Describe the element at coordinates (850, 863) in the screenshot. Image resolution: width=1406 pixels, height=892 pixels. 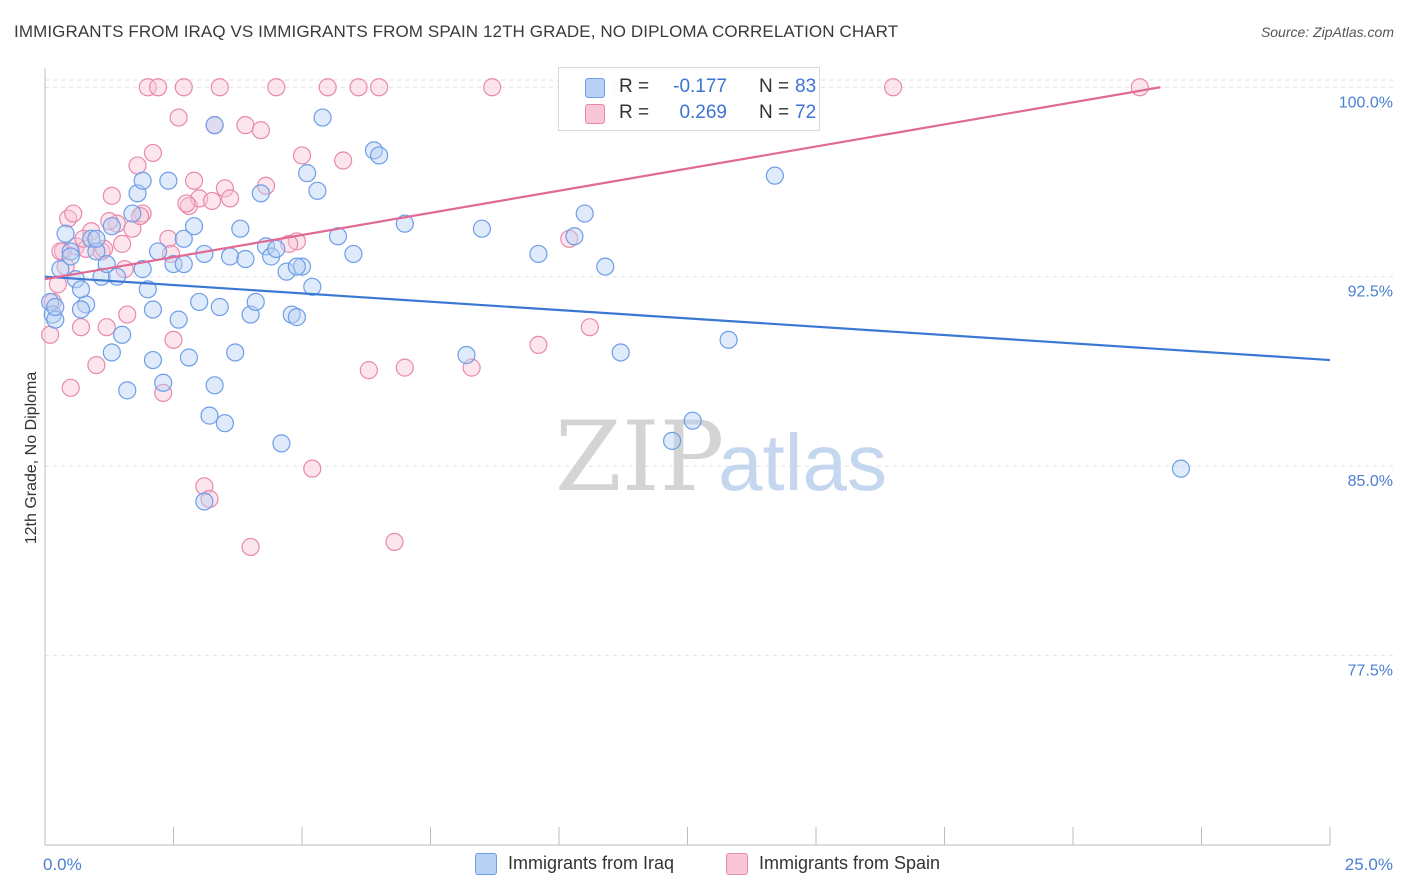
I see `bottom-legend-label-spain: Immigrants from Spain` at that location.